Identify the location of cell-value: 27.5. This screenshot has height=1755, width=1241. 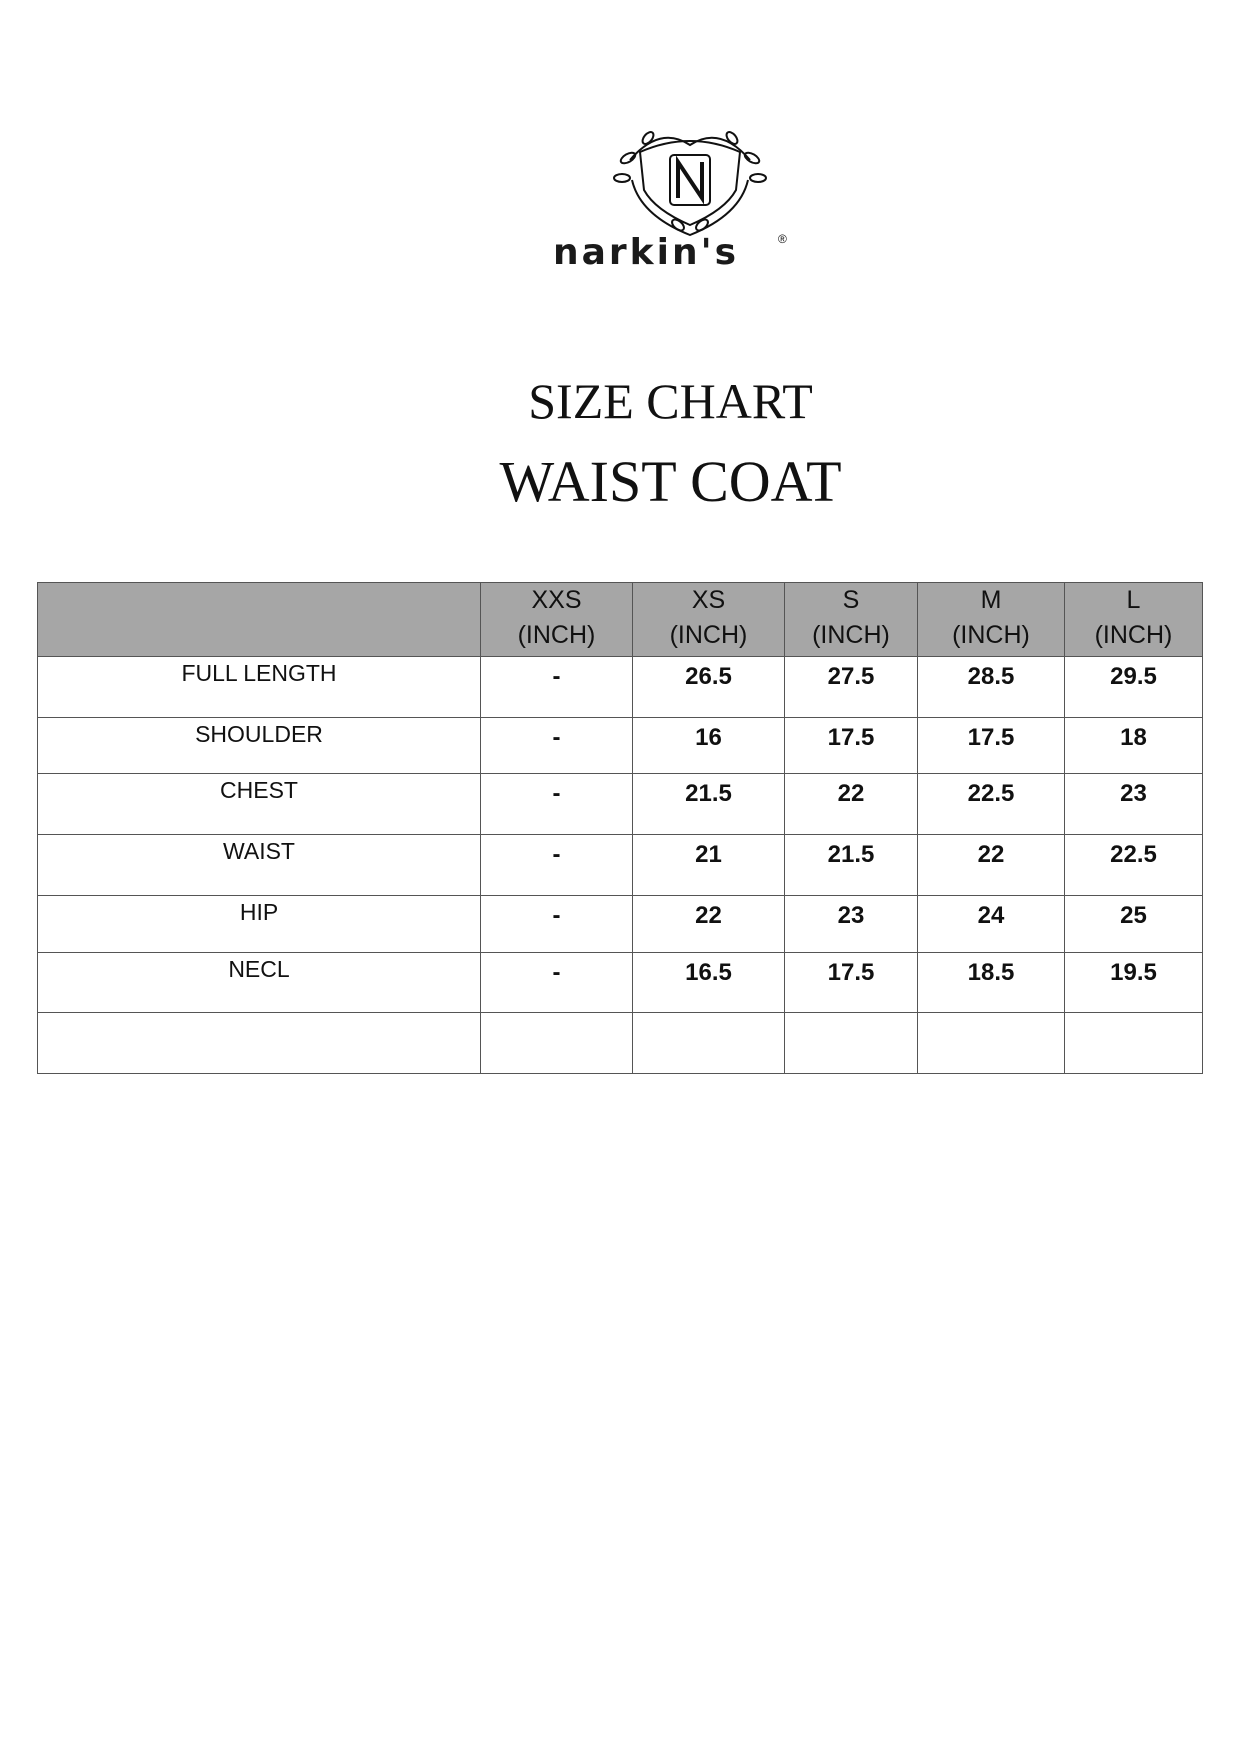
(851, 687).